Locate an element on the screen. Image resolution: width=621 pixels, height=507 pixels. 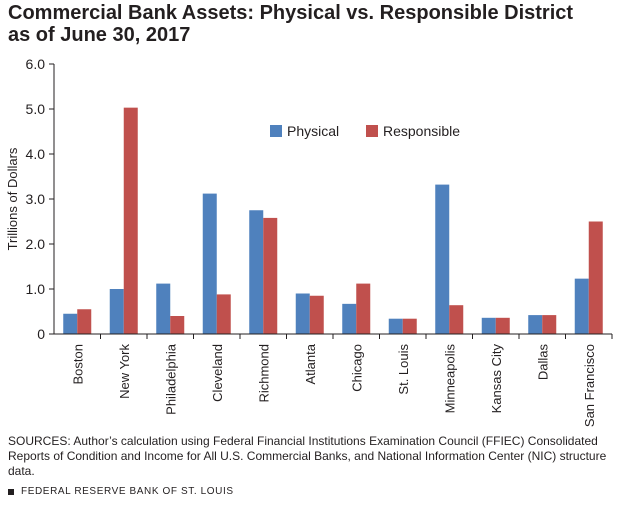
y-tick-label: 3.0 is located at coordinates (36, 199).